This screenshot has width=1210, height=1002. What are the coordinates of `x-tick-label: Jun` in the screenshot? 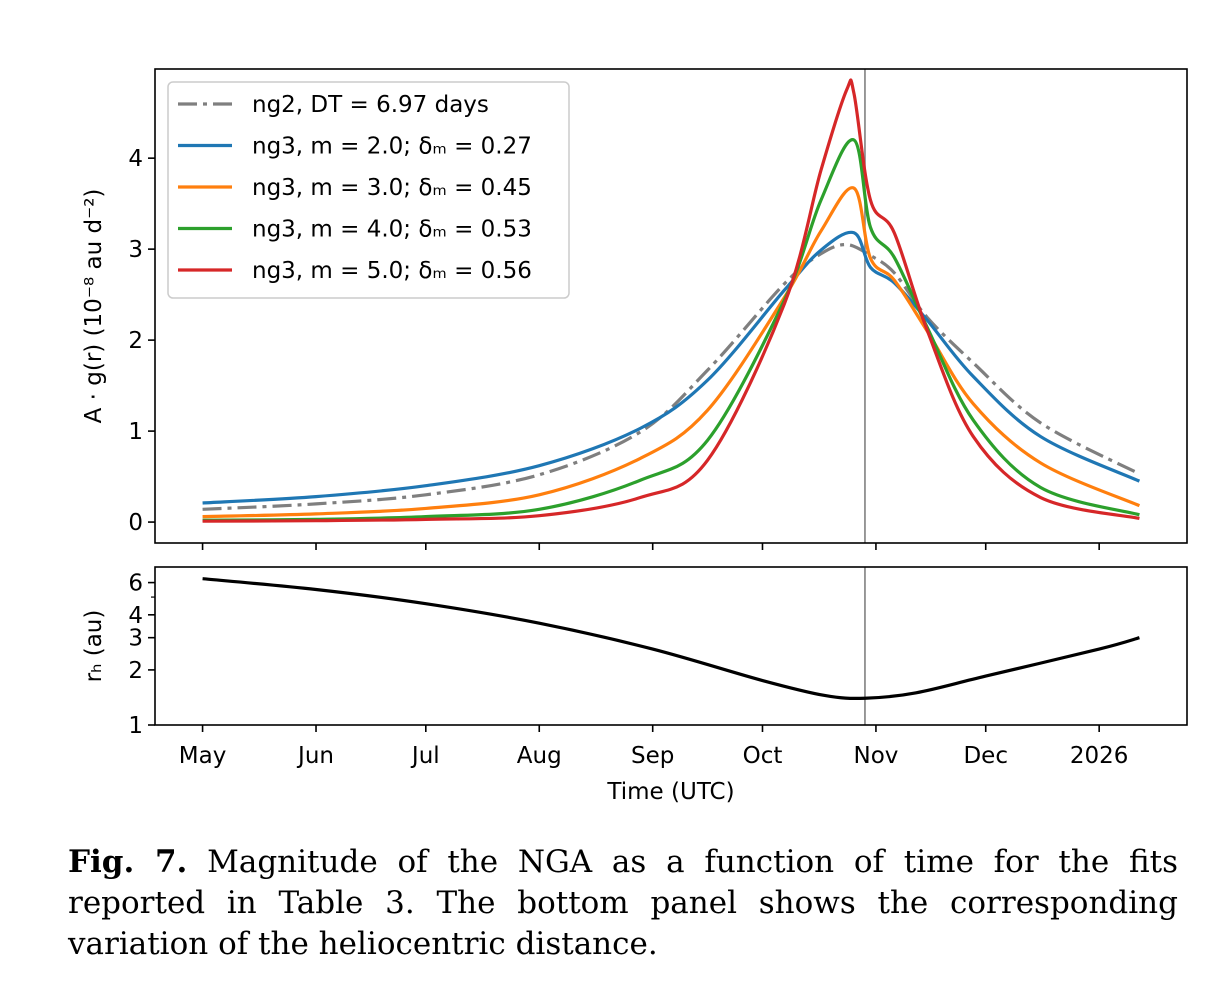 It's located at (315, 756).